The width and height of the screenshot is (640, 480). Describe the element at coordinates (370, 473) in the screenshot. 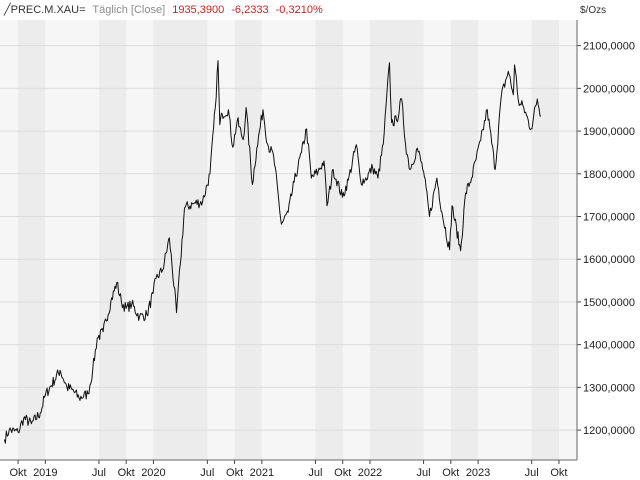

I see `x-tick-label: 2022` at that location.